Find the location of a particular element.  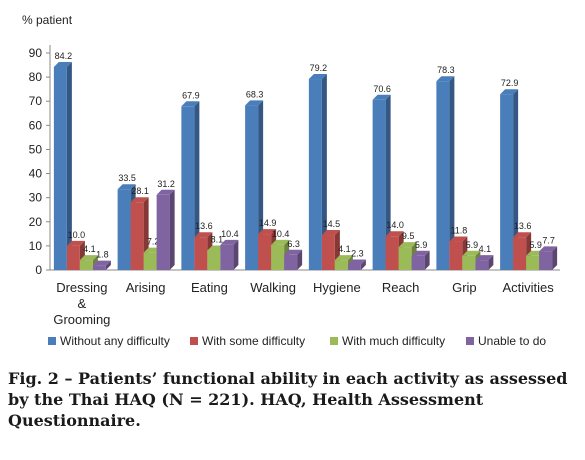

data-label: 84.2 is located at coordinates (64, 56).